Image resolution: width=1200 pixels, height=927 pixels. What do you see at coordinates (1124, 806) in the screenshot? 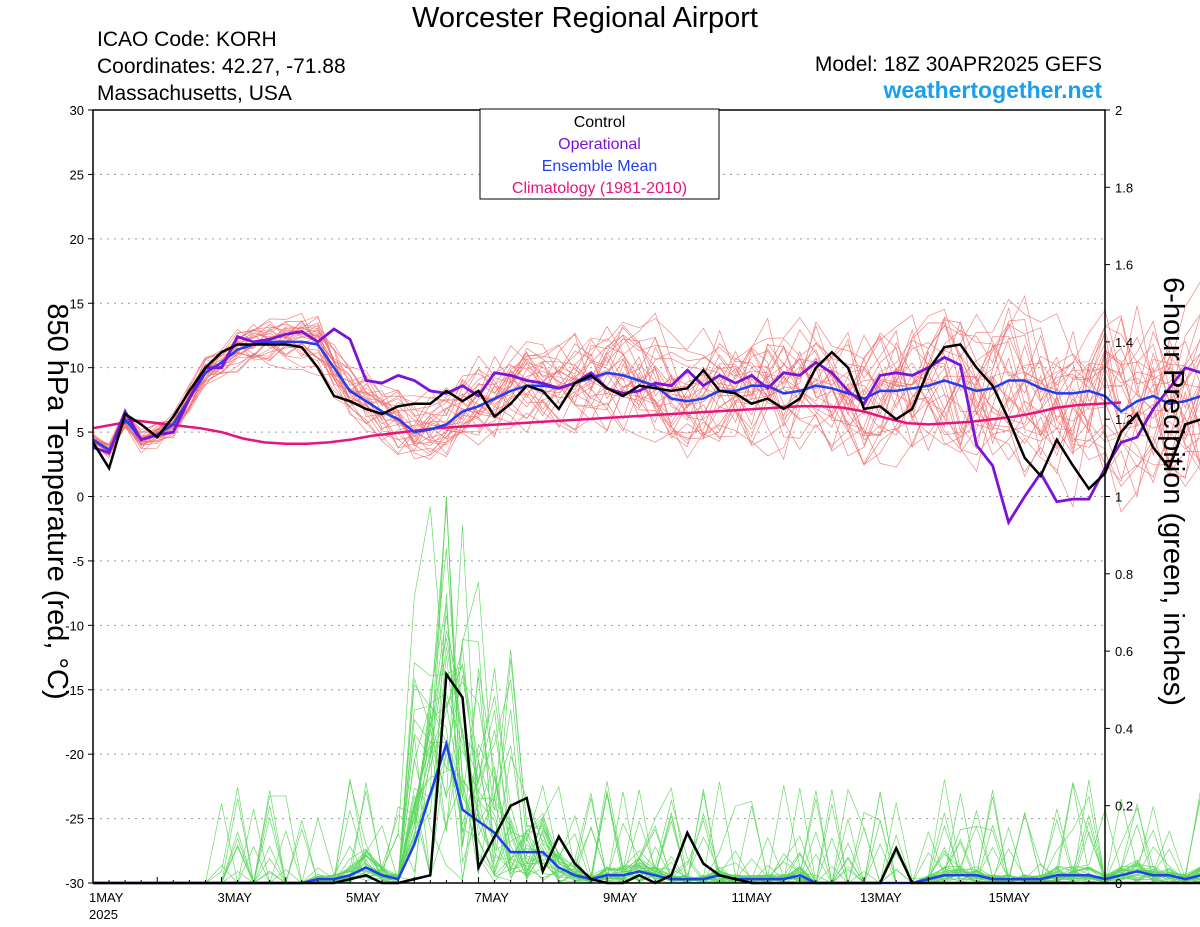
I see `y2-tick-label: 0.2` at bounding box center [1124, 806].